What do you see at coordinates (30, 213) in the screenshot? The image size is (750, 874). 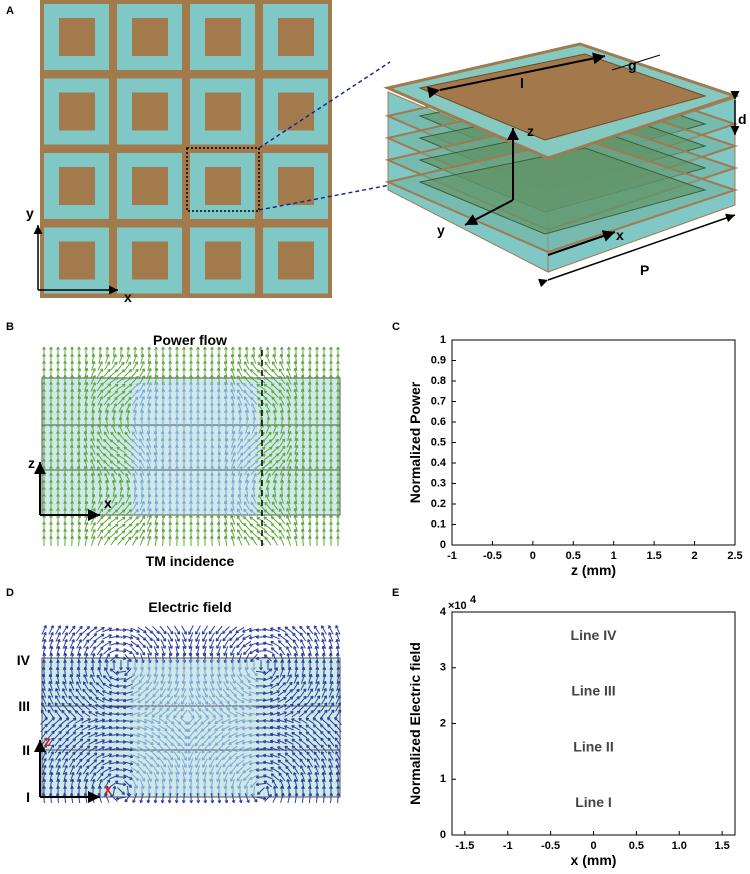 I see `axis-label: y` at bounding box center [30, 213].